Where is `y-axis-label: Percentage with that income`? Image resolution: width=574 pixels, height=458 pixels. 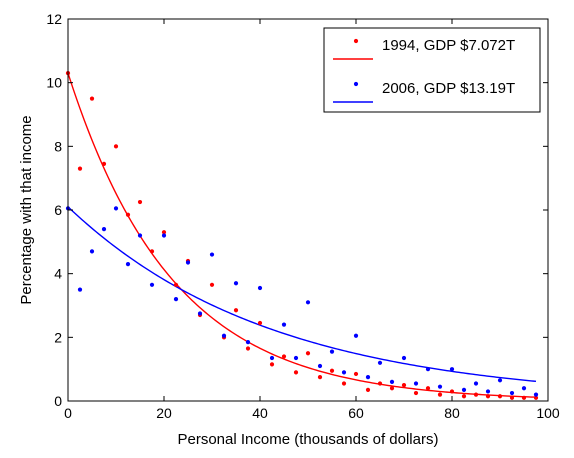 y-axis-label: Percentage with that income is located at coordinates (26, 209).